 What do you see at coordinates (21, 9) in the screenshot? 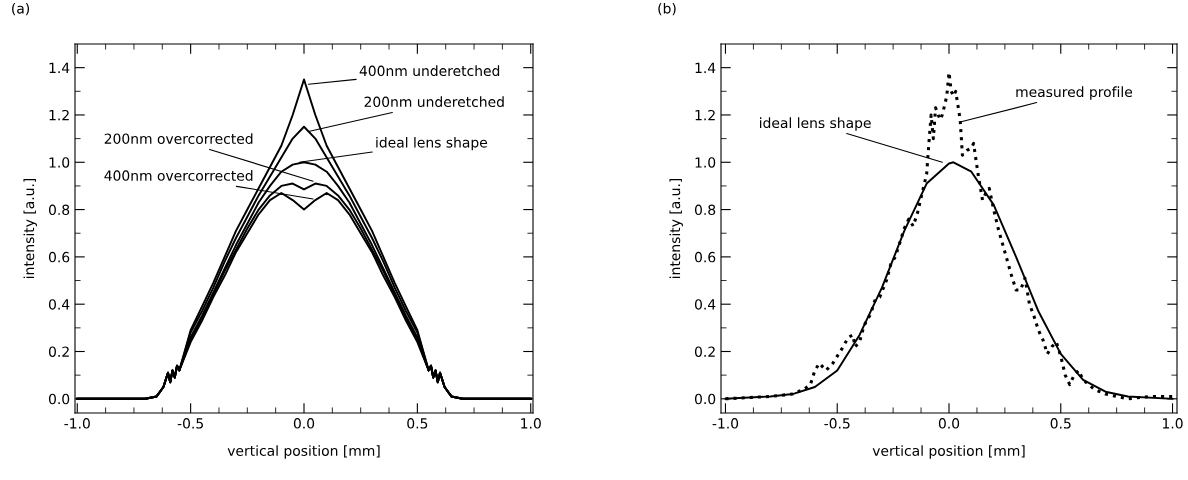
I see `chart-title: (a)` at bounding box center [21, 9].